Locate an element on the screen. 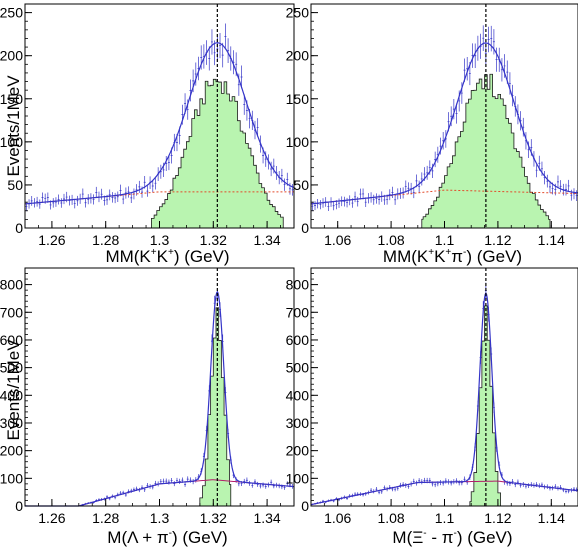  x-axis-label-text: K is located at coordinates (163, 256).